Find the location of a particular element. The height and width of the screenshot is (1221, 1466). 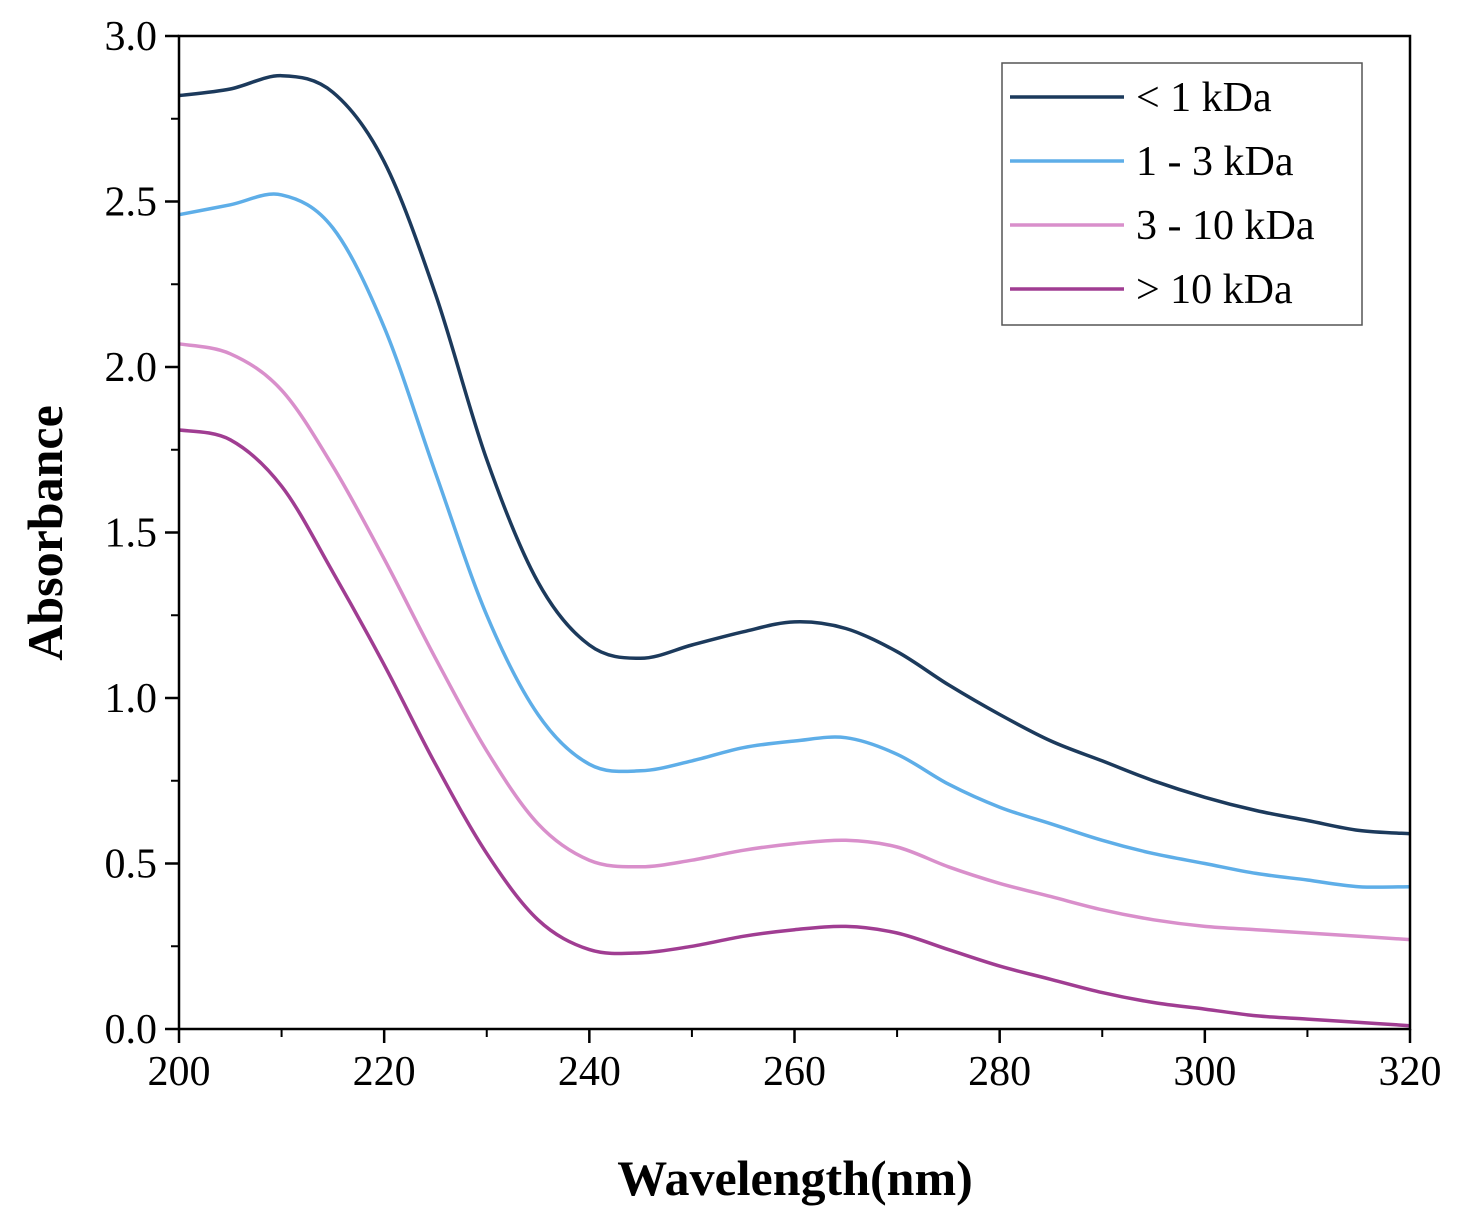

y-tick-label: 0.5 is located at coordinates (131, 865).